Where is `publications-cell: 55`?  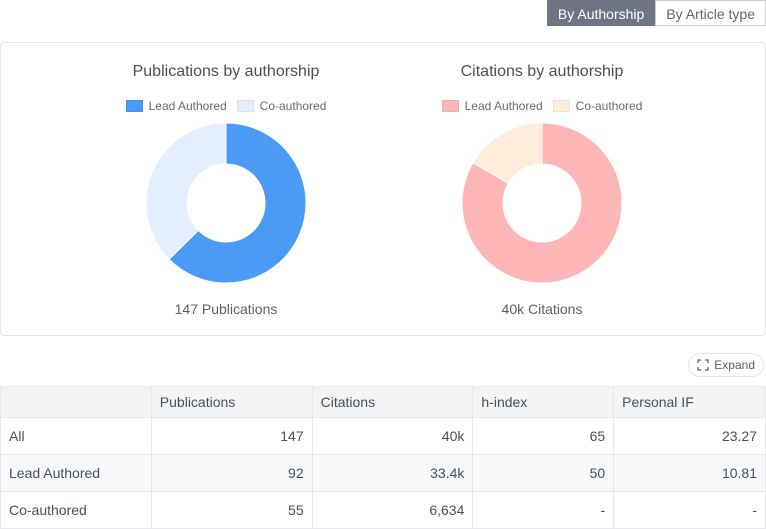 publications-cell: 55 is located at coordinates (231, 510).